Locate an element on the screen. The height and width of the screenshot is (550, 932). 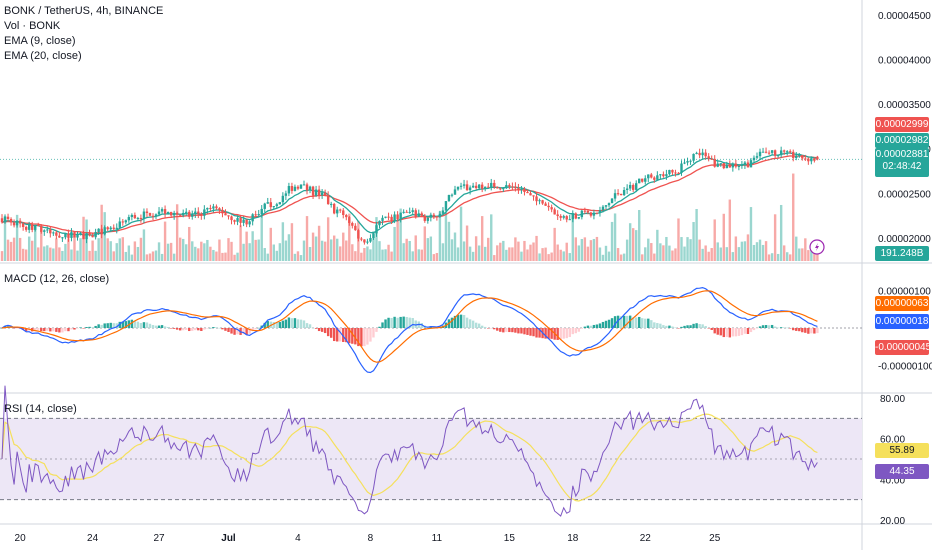
time-axis-label: 18 is located at coordinates (573, 538).